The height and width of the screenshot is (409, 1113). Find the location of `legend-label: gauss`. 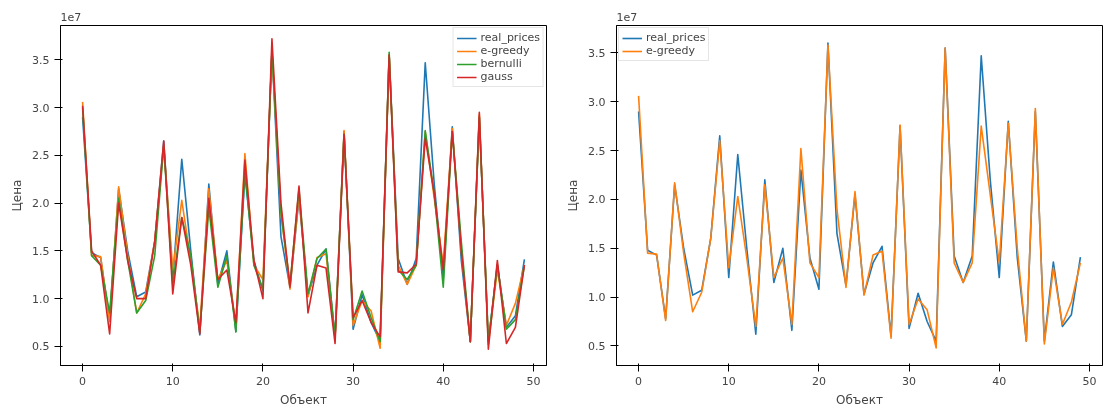

legend-label: gauss is located at coordinates (496, 76).